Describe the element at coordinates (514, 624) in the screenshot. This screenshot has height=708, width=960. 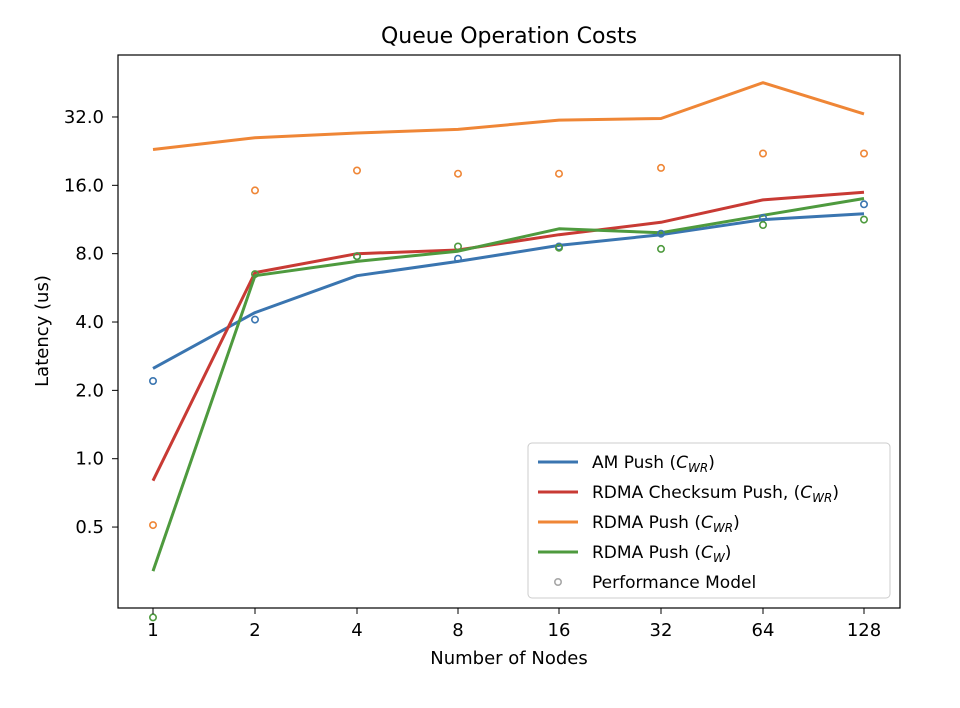
I see `x-axis: 1 2 4 8 16 32 64 128` at that location.